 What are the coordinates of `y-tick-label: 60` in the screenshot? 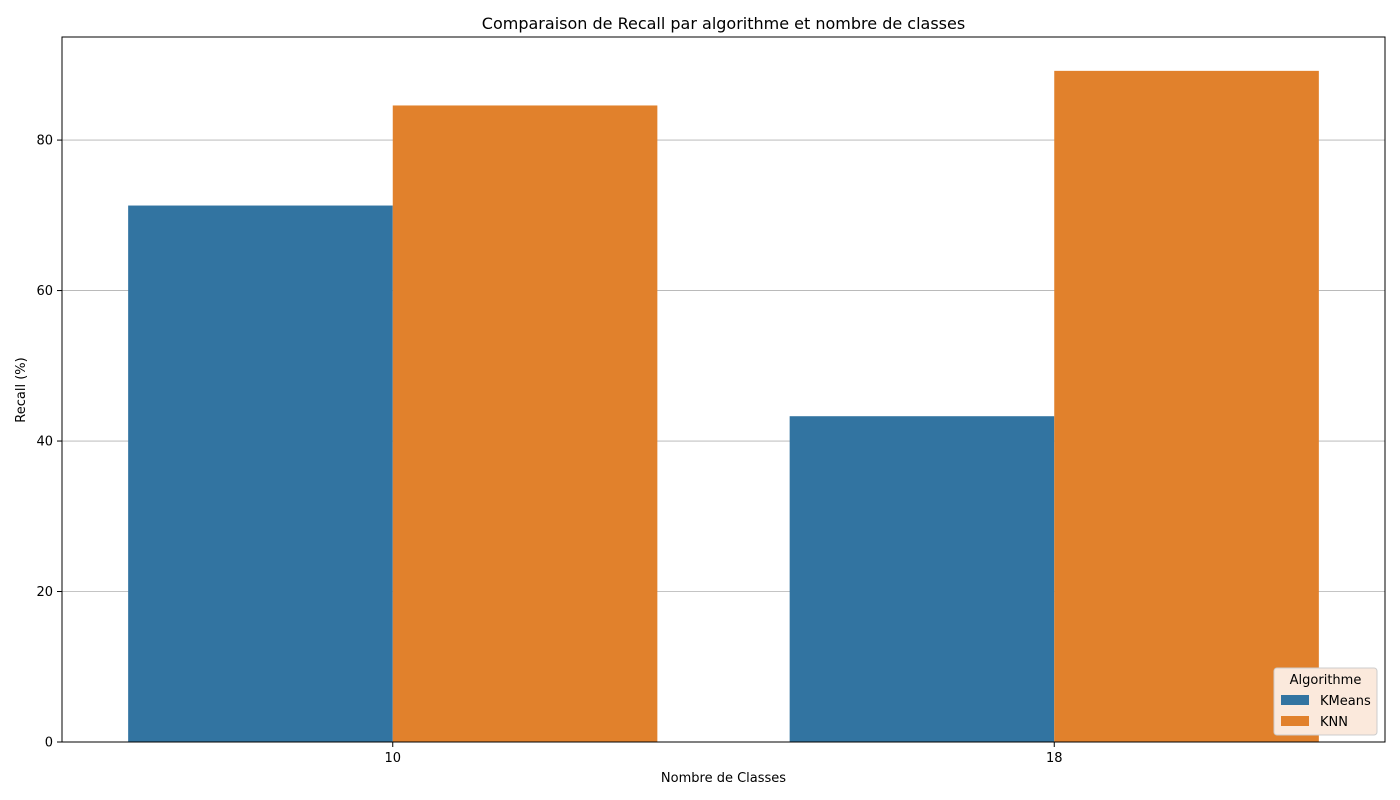 It's located at (44, 291).